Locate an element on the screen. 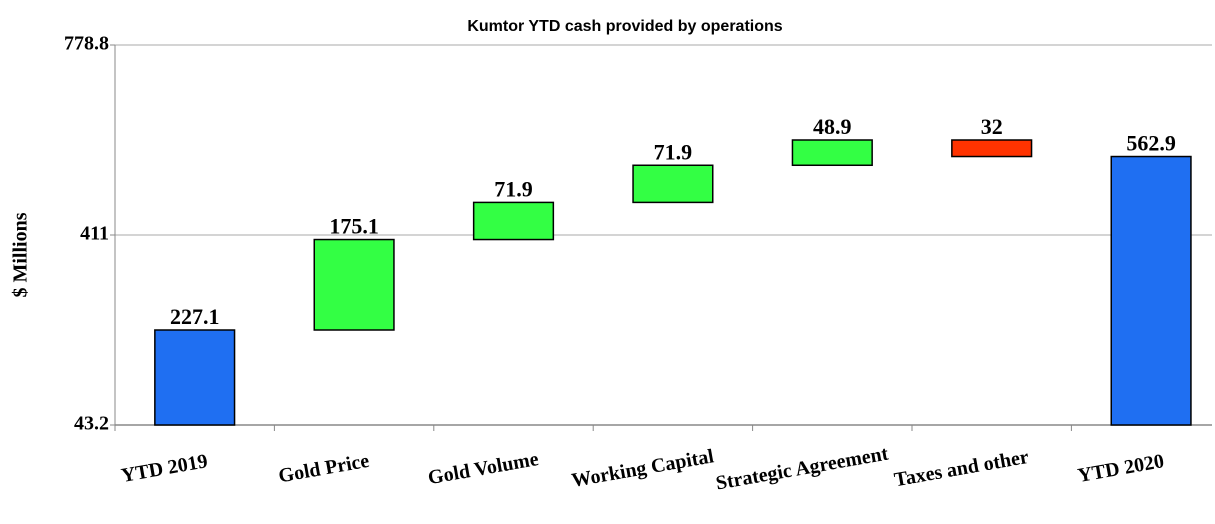 The width and height of the screenshot is (1215, 524). x-tick-label: YTD 2019 is located at coordinates (165, 468).